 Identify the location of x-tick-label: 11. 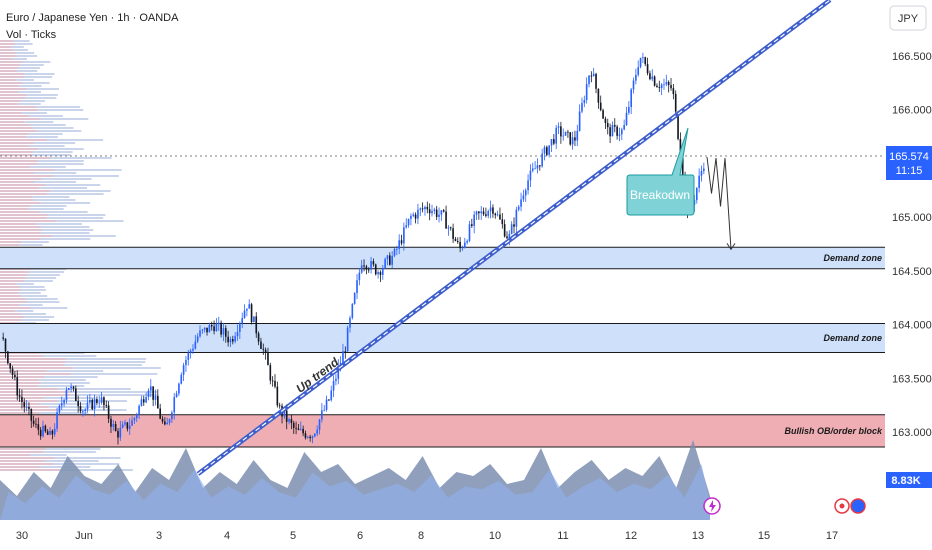
(562, 536).